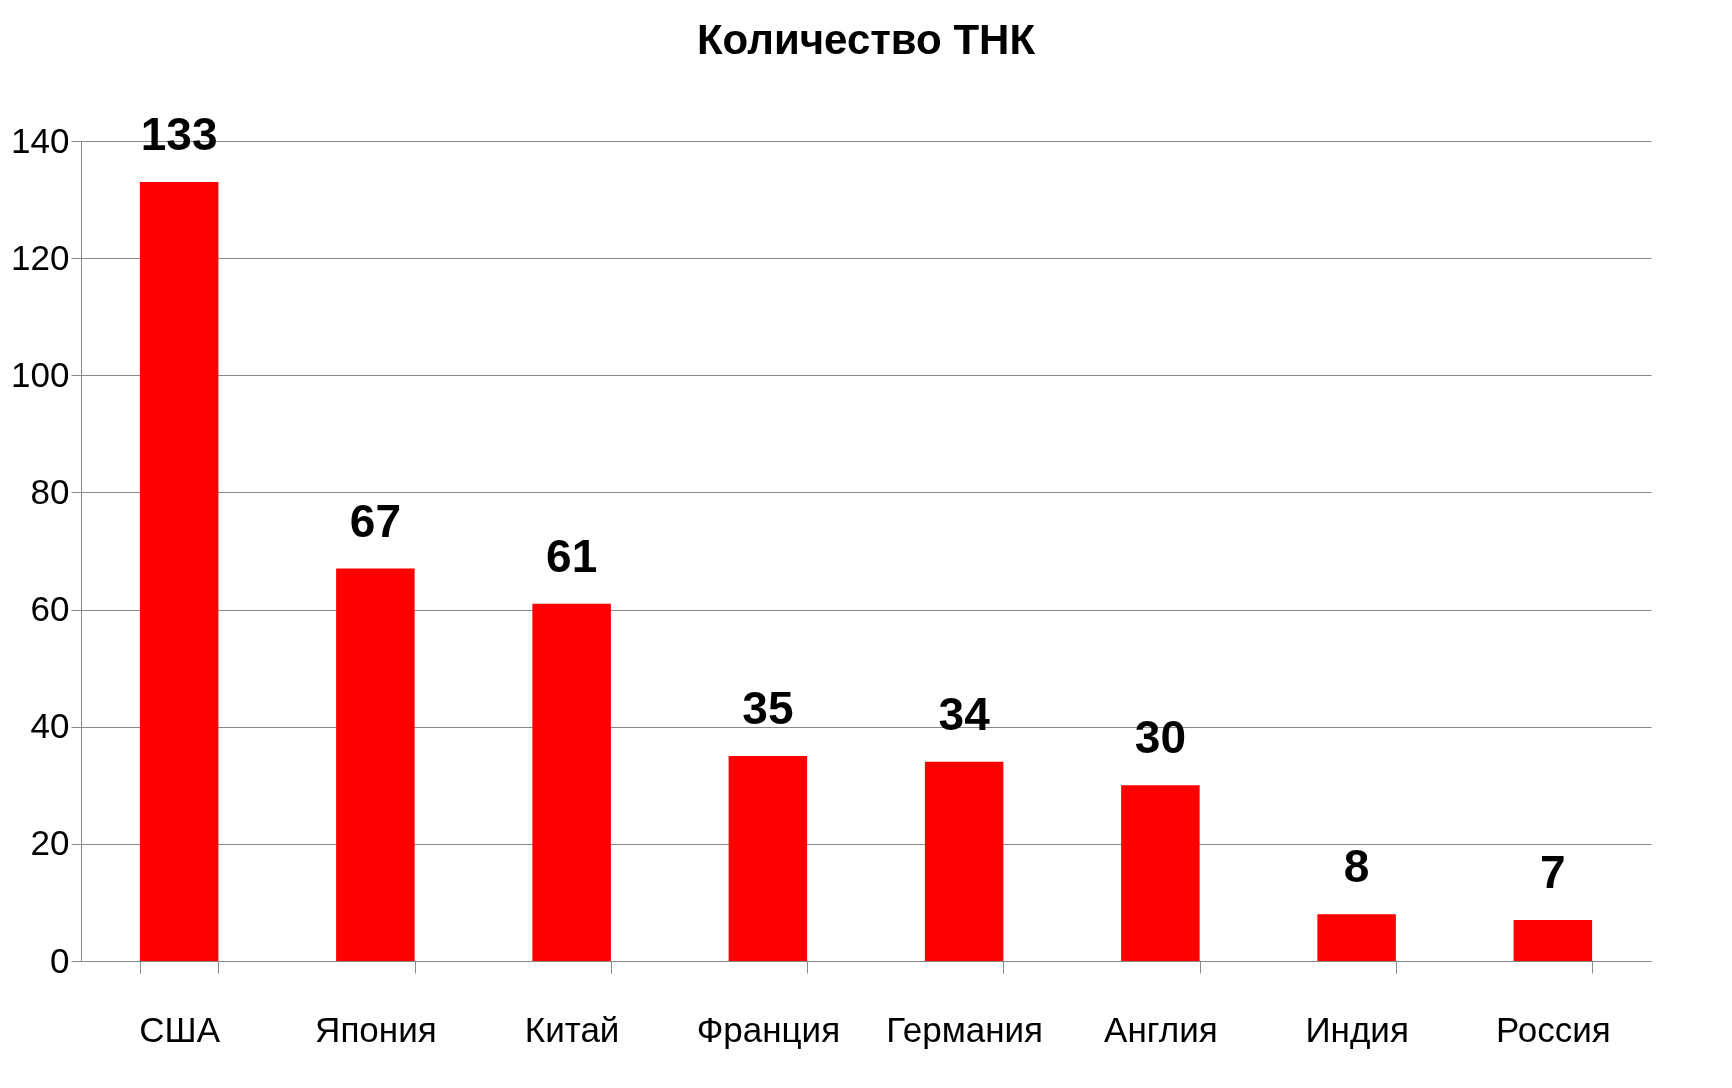  I want to click on x-tick-label: Германия, so click(965, 1029).